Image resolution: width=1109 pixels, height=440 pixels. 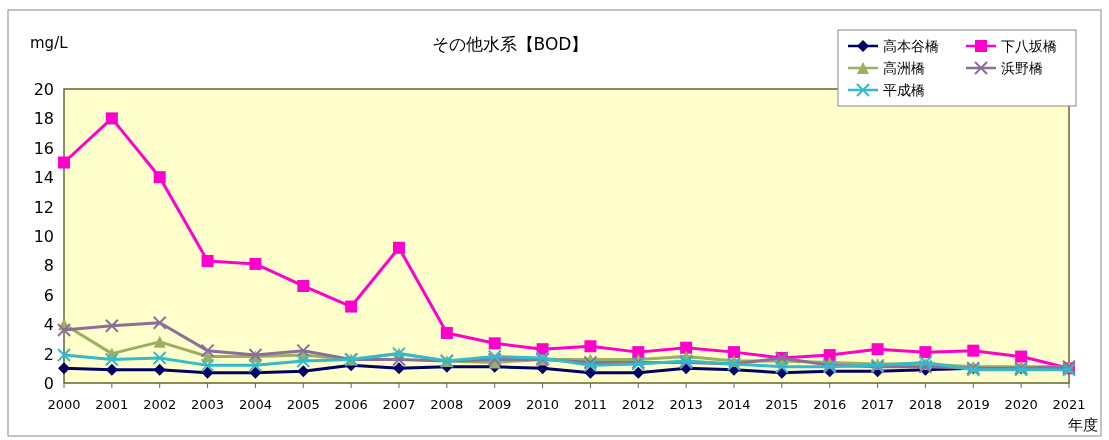 I want to click on y-tick-label: 20, so click(x=43, y=89).